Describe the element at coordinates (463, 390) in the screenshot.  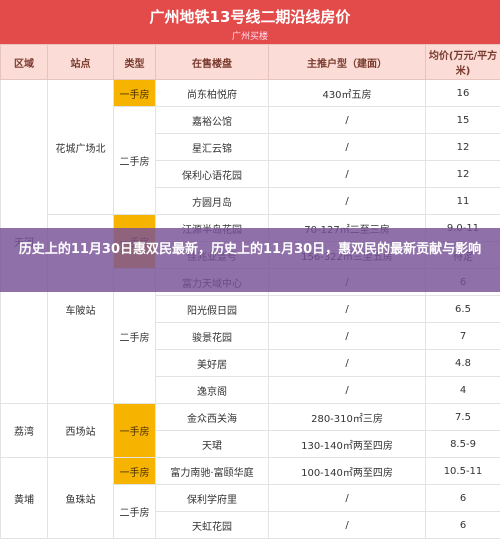
I see `price-cell: 4` at that location.